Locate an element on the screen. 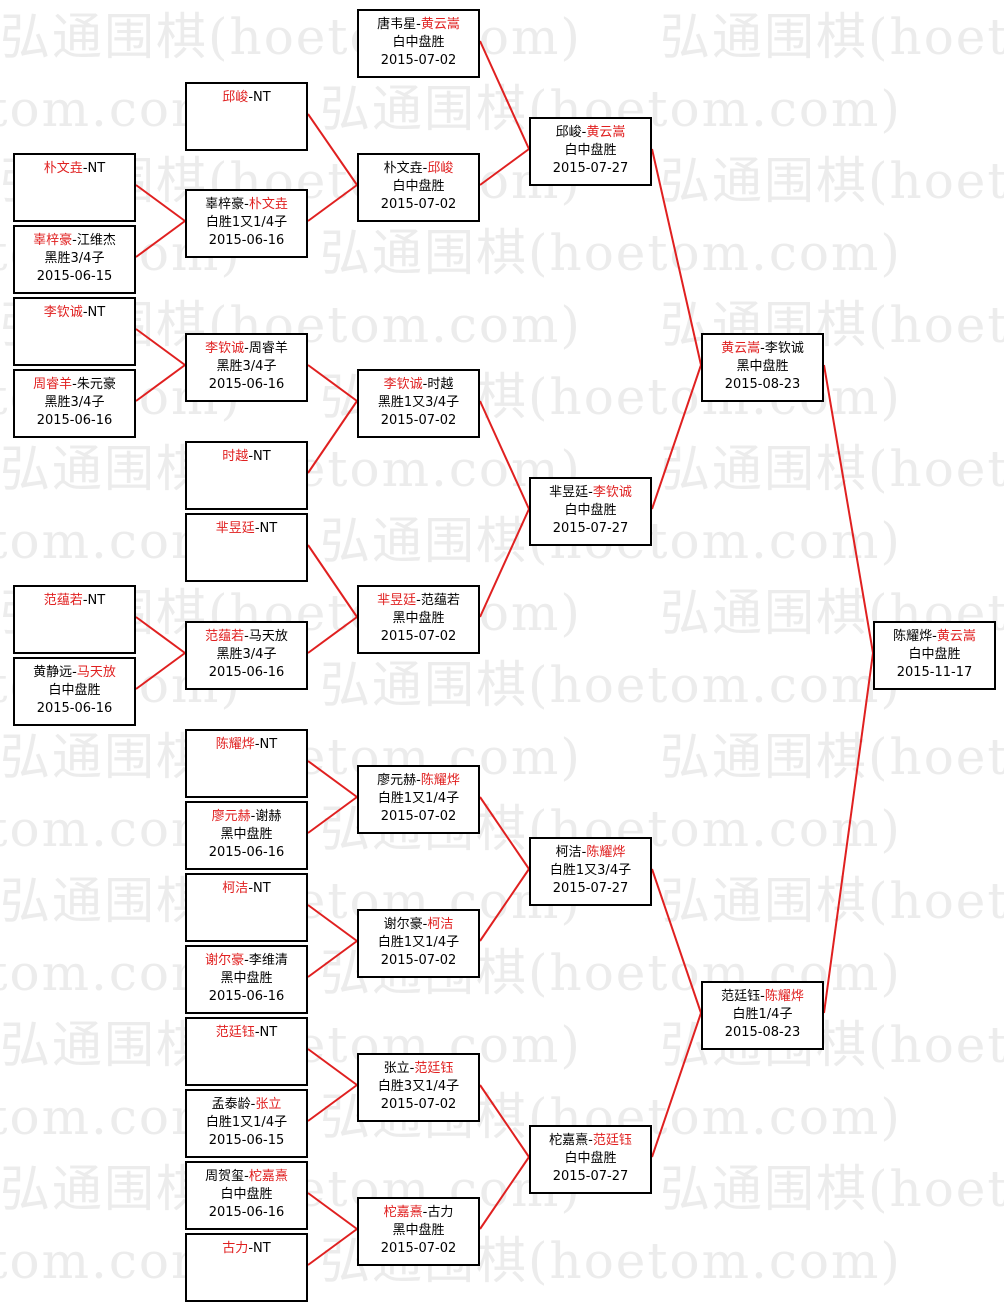 The width and height of the screenshot is (1004, 1309). match-result: 黑中盘胜 is located at coordinates (418, 1230).